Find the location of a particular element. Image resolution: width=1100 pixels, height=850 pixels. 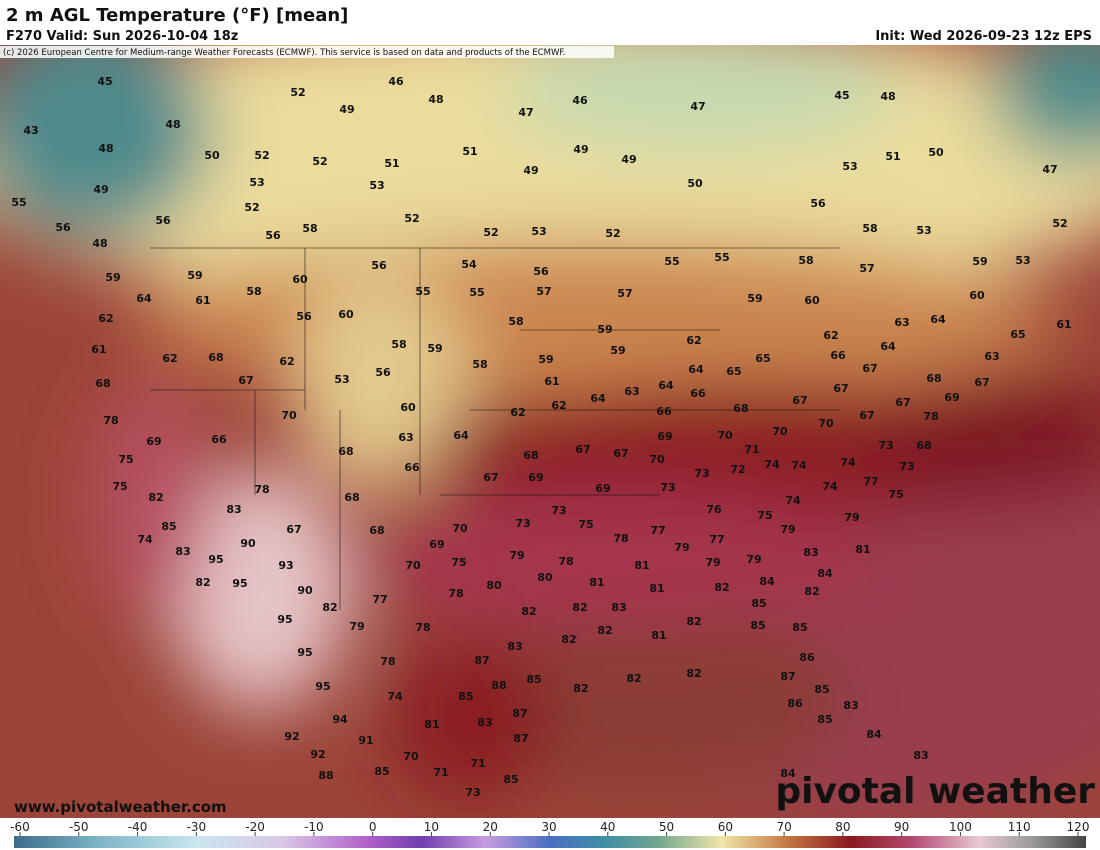

temperature-label: 81 is located at coordinates (862, 549).